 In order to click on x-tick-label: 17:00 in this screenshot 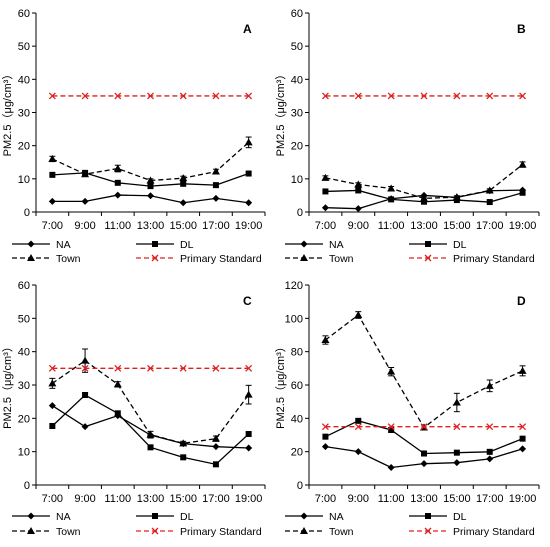, I will do `click(216, 226)`.